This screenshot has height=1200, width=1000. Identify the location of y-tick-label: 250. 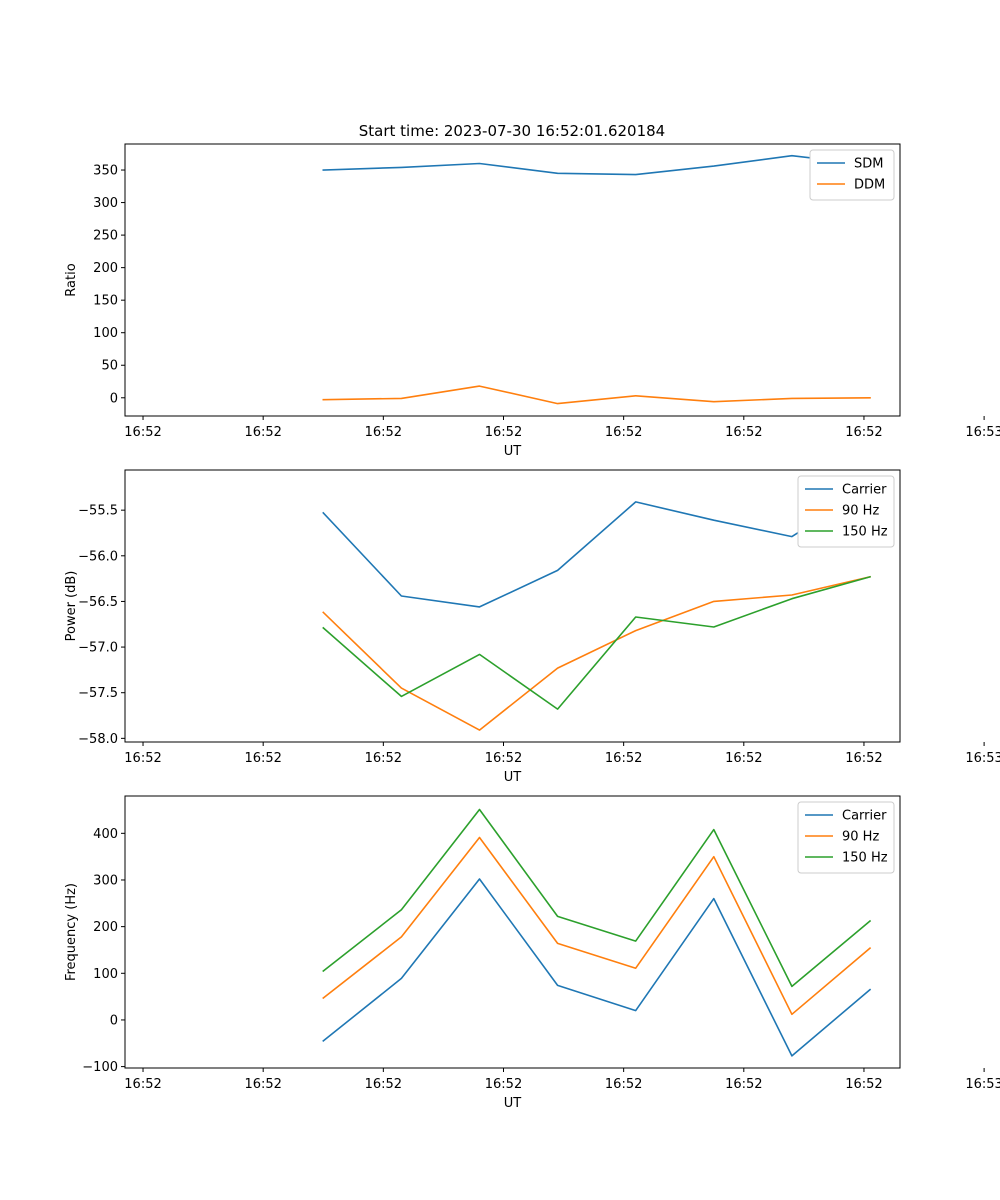
(105, 236).